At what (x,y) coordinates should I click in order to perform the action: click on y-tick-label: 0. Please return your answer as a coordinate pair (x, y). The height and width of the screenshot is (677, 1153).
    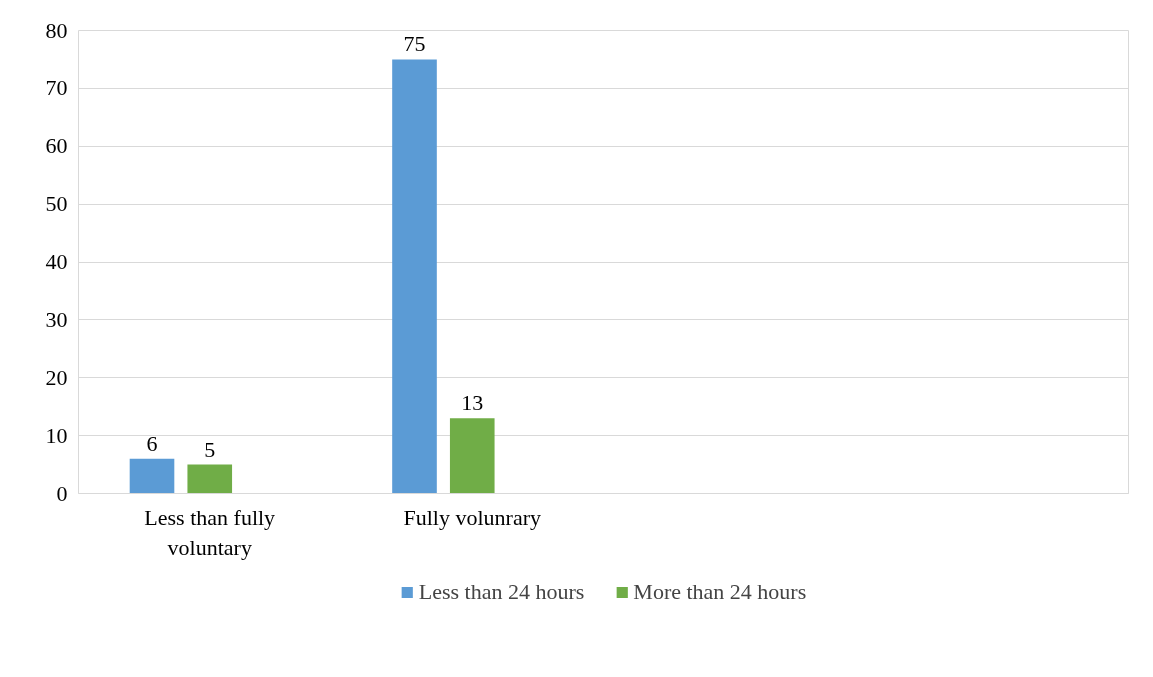
    Looking at the image, I should click on (62, 493).